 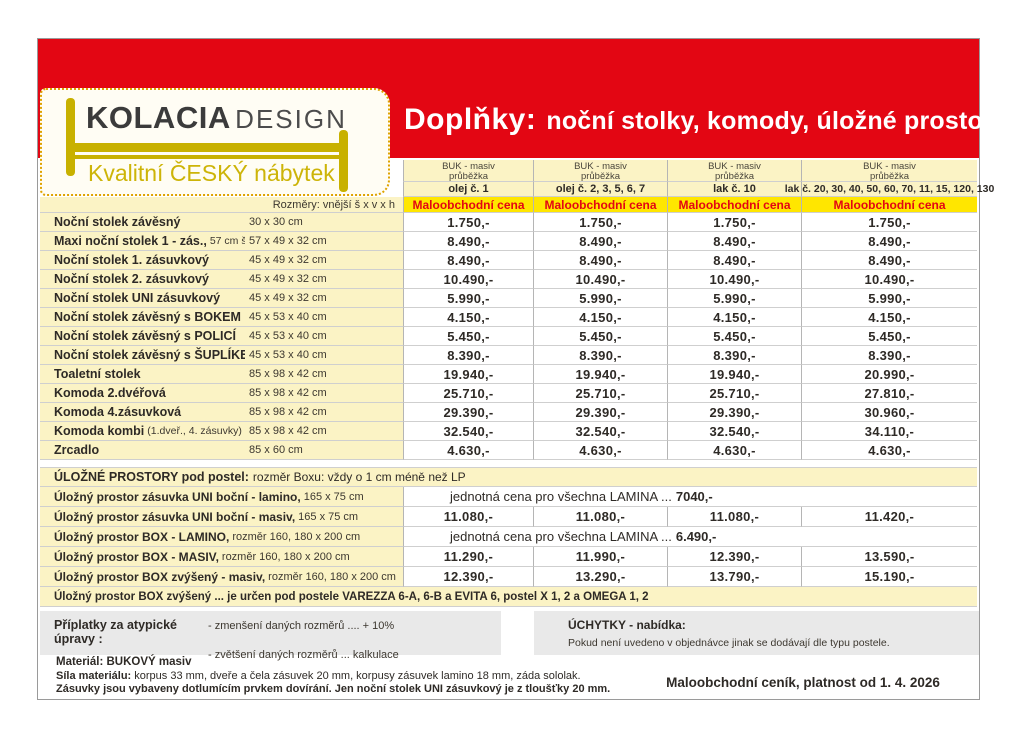 I want to click on price-cell: 34.110,-, so click(x=889, y=431).